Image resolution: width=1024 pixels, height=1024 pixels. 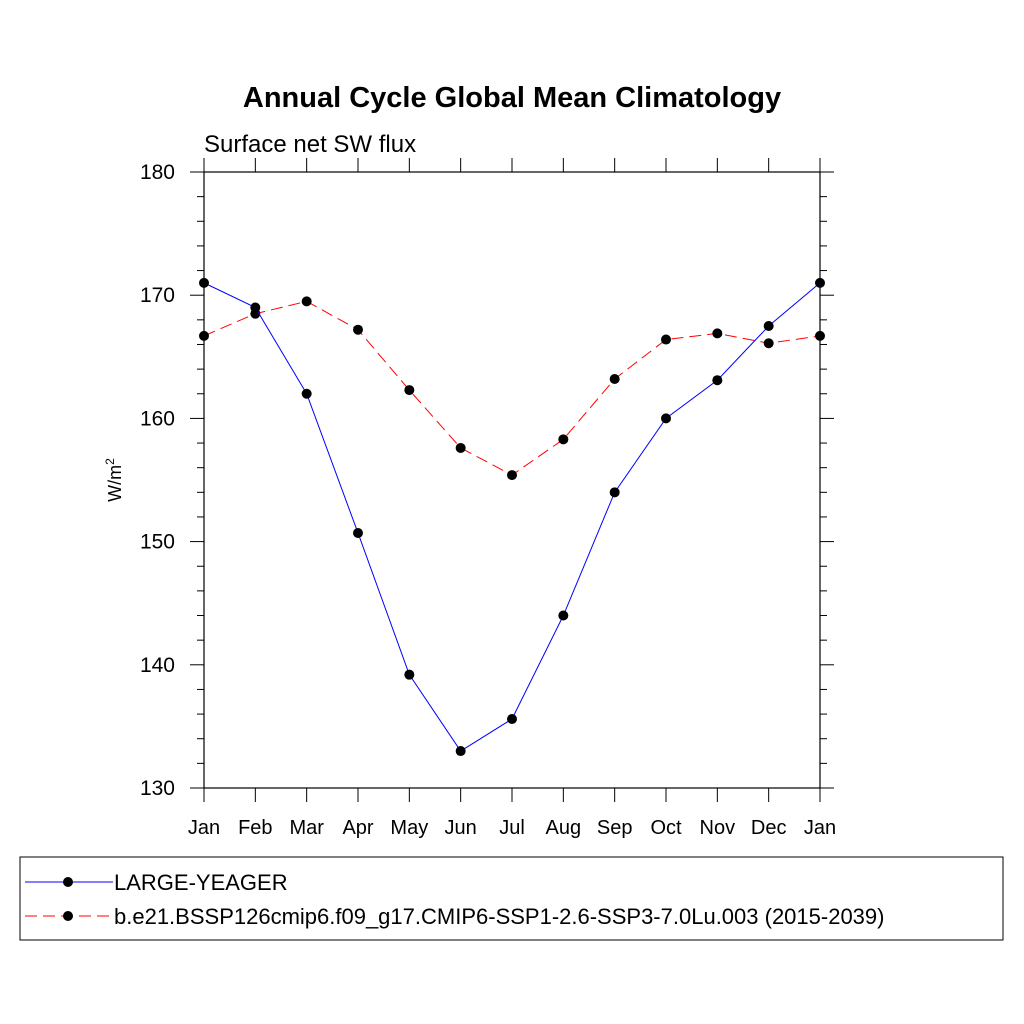 What do you see at coordinates (115, 483) in the screenshot?
I see `y-axis-label-unit: W/m` at bounding box center [115, 483].